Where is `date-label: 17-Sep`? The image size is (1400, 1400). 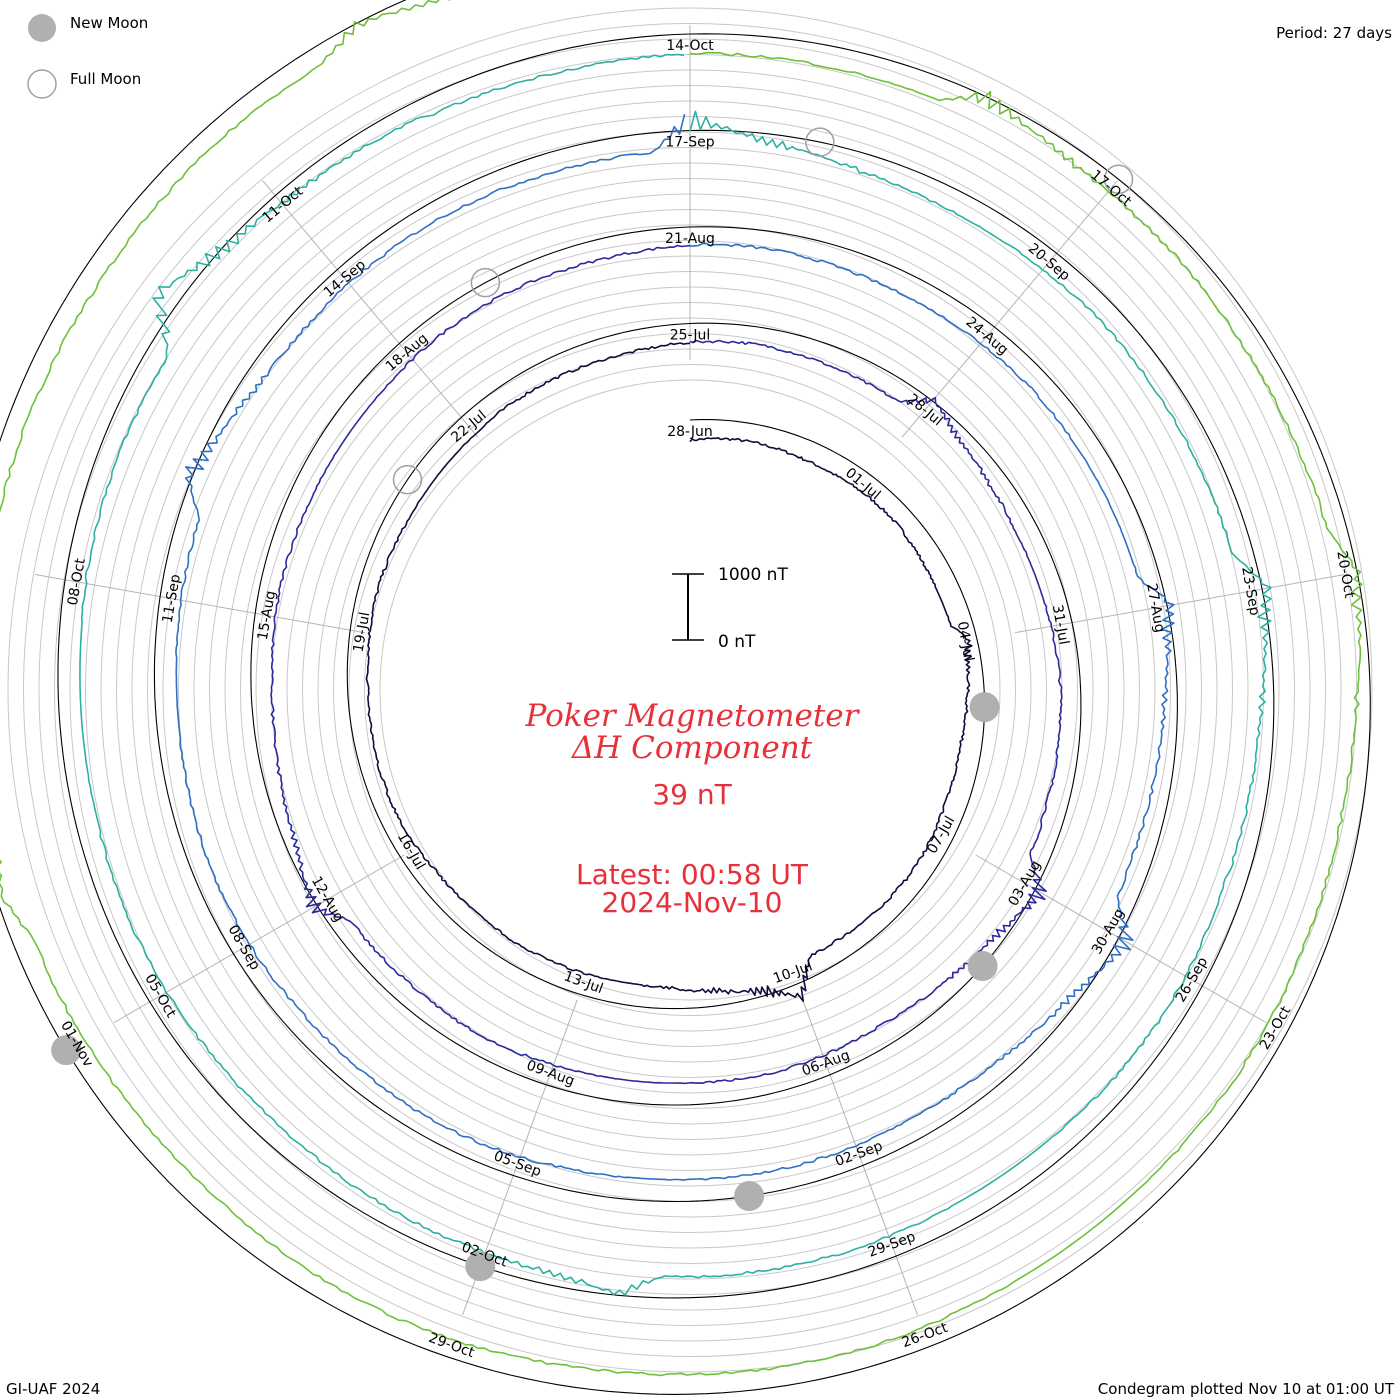 date-label: 17-Sep is located at coordinates (689, 143).